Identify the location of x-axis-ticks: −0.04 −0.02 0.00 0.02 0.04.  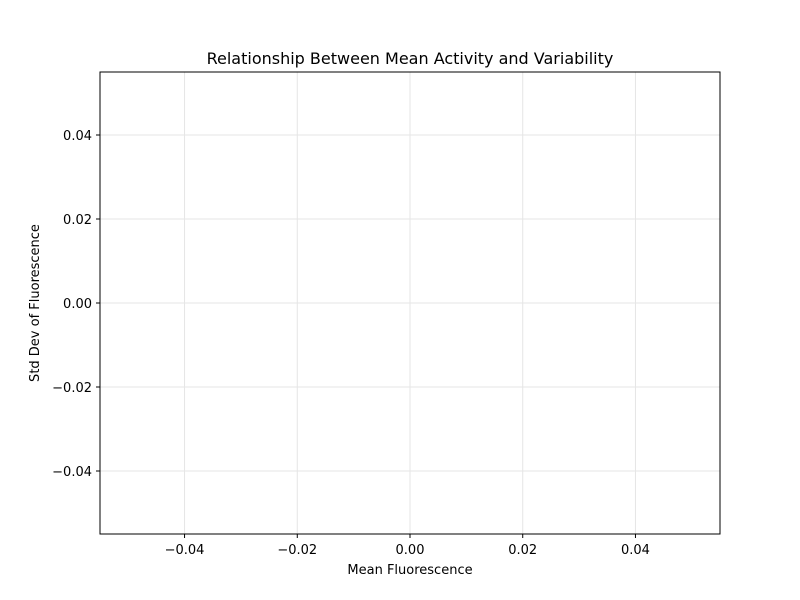
(407, 546).